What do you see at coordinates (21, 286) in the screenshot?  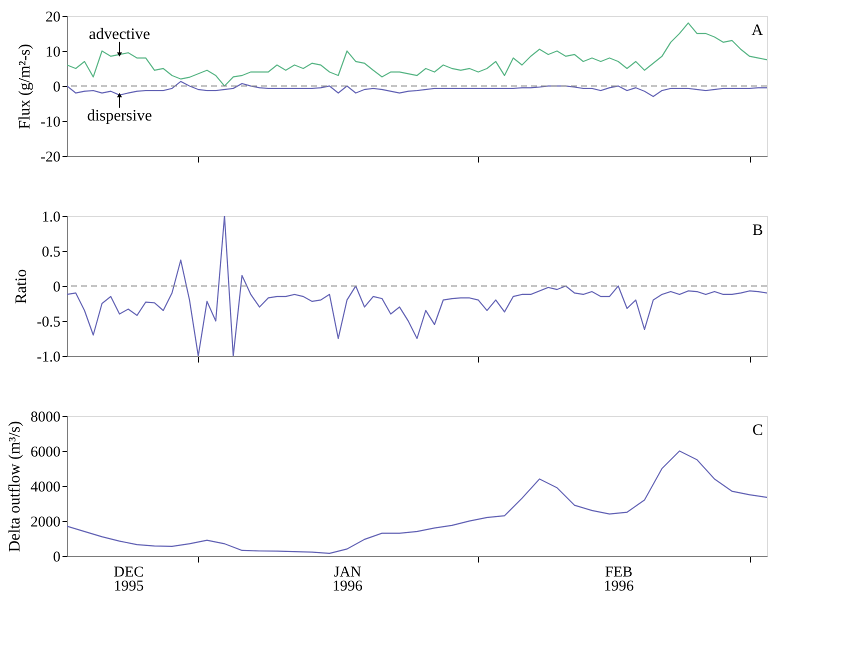 I see `y-axis-title: Ratio` at bounding box center [21, 286].